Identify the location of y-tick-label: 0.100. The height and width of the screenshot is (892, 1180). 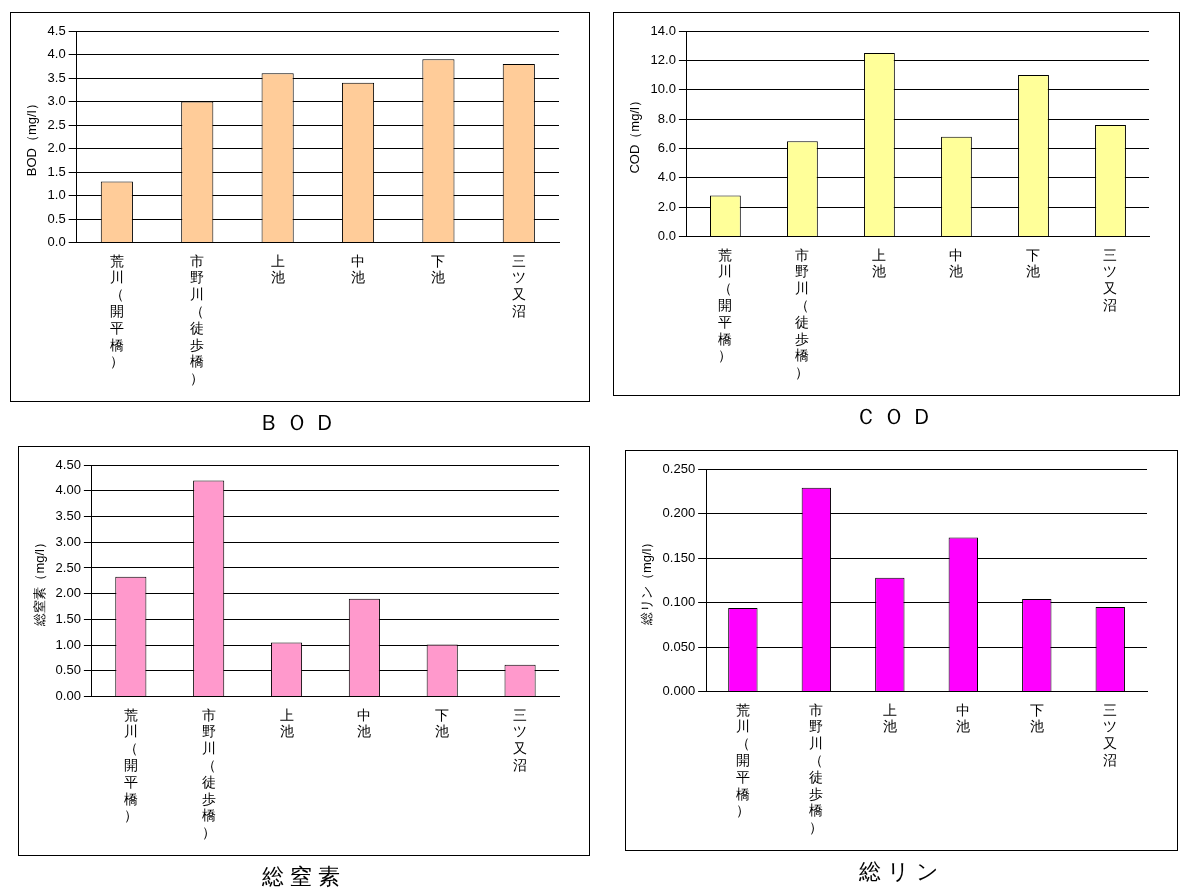
(679, 602).